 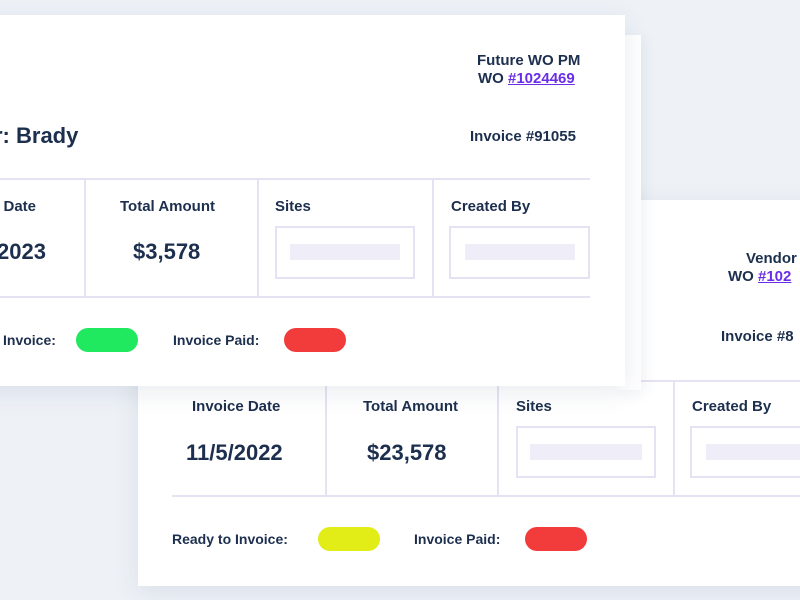 I want to click on ready-to-invoice-label: Invoice:, so click(x=29, y=340).